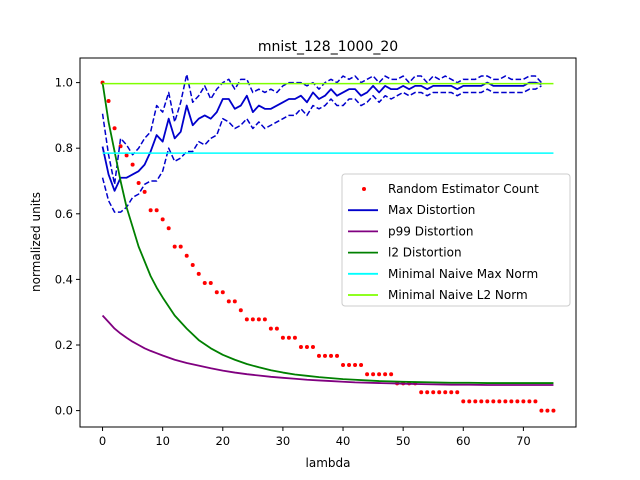  What do you see at coordinates (431, 231) in the screenshot?
I see `legend-label-p99-distortion: p99 Distortion` at bounding box center [431, 231].